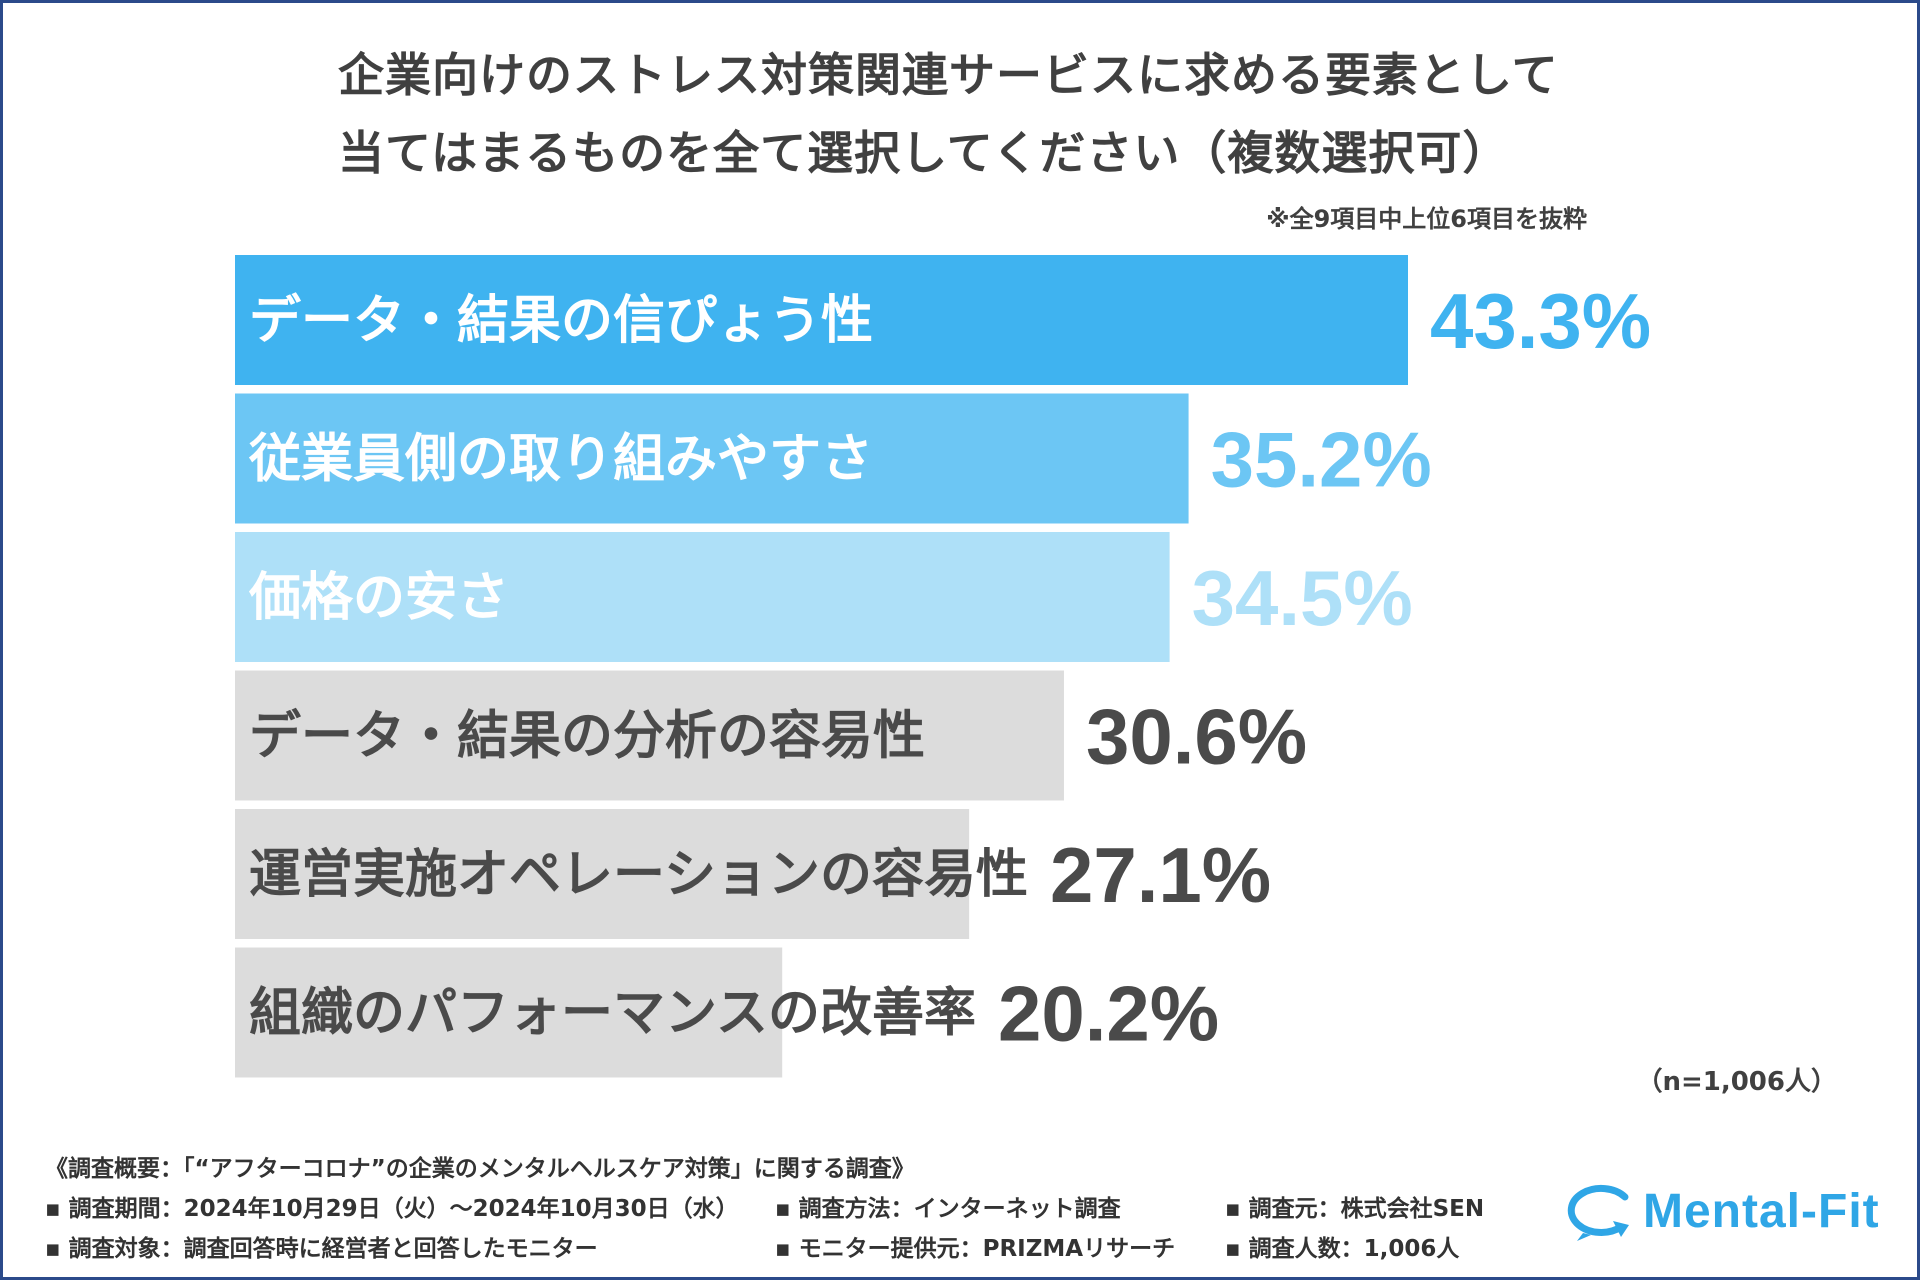 This screenshot has width=1920, height=1280. What do you see at coordinates (1426, 219) in the screenshot?
I see `chart-note: ※全9項目中上位6項目を抜粋` at bounding box center [1426, 219].